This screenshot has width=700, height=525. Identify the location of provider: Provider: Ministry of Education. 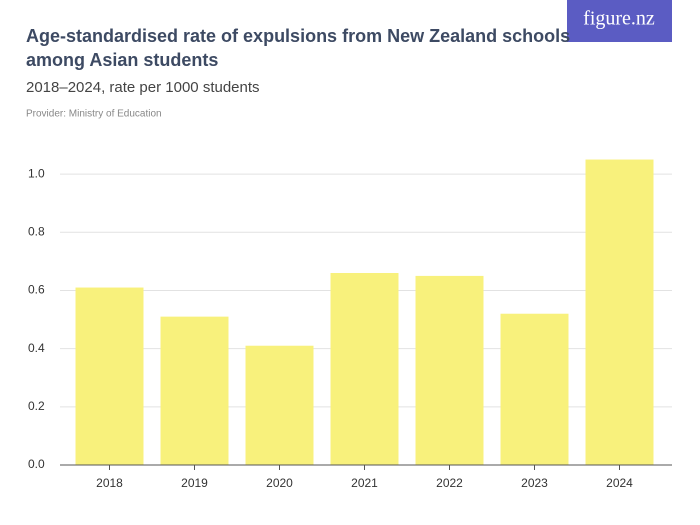
(94, 114).